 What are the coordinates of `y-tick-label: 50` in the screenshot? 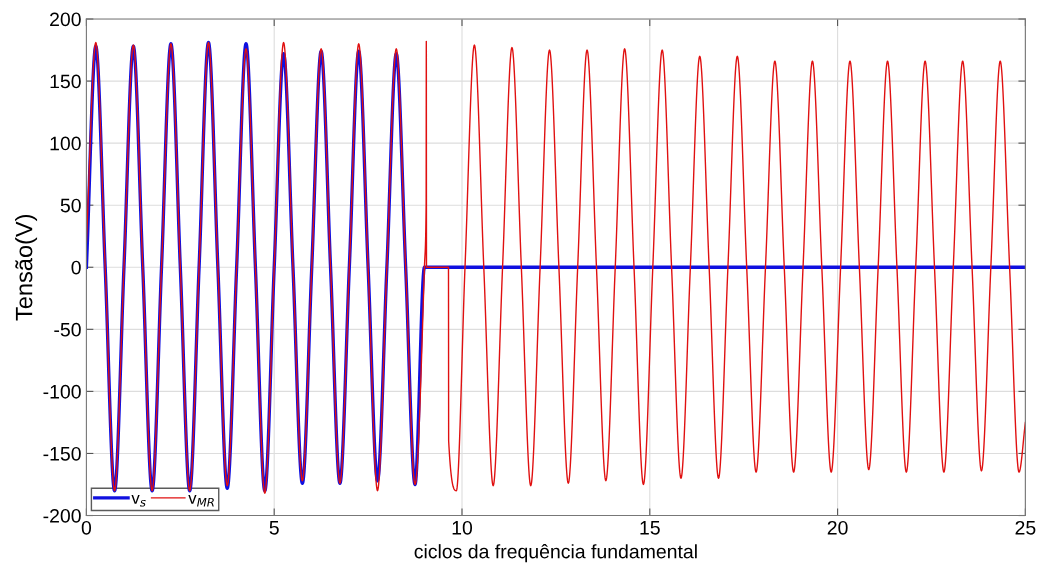 It's located at (70, 205).